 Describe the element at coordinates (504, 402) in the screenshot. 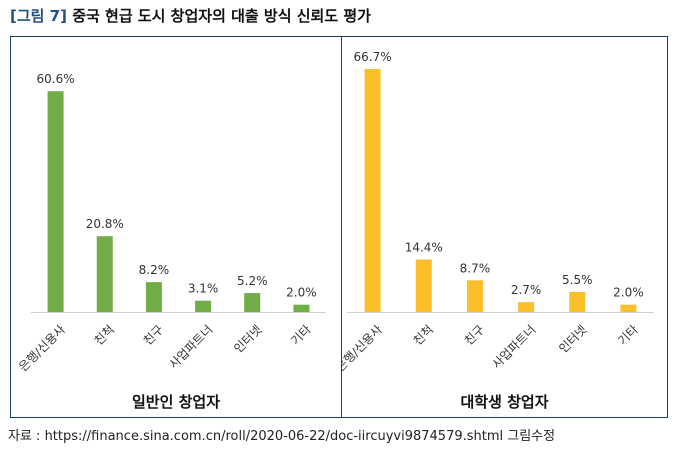

I see `panel-title-student: 대학생 창업자` at that location.